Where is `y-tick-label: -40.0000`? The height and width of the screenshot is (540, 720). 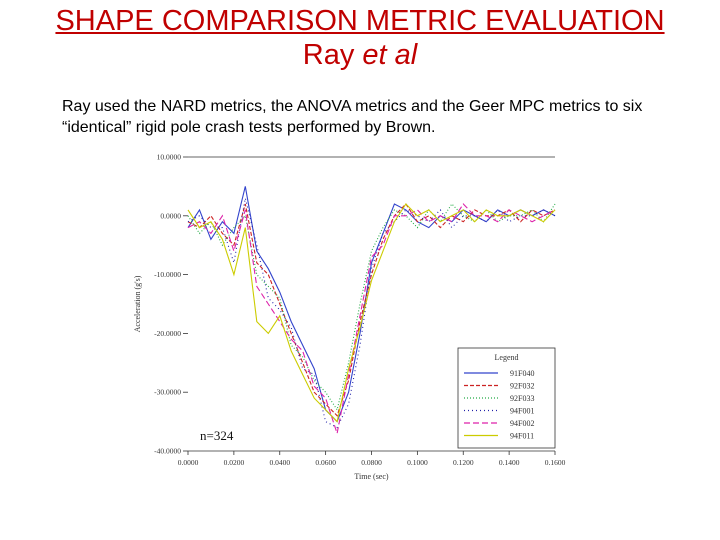 y-tick-label: -40.0000 is located at coordinates (167, 451).